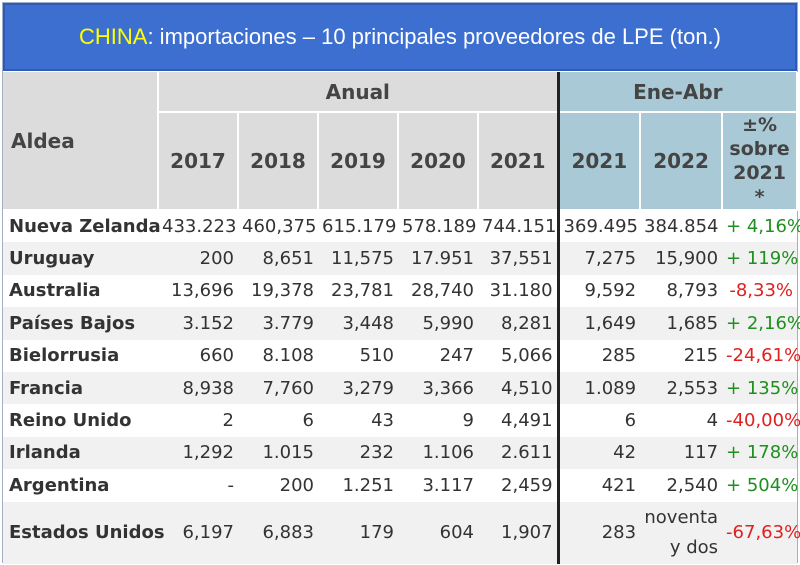 The height and width of the screenshot is (565, 800). Describe the element at coordinates (59, 485) in the screenshot. I see `row-country-name: Argentina` at that location.